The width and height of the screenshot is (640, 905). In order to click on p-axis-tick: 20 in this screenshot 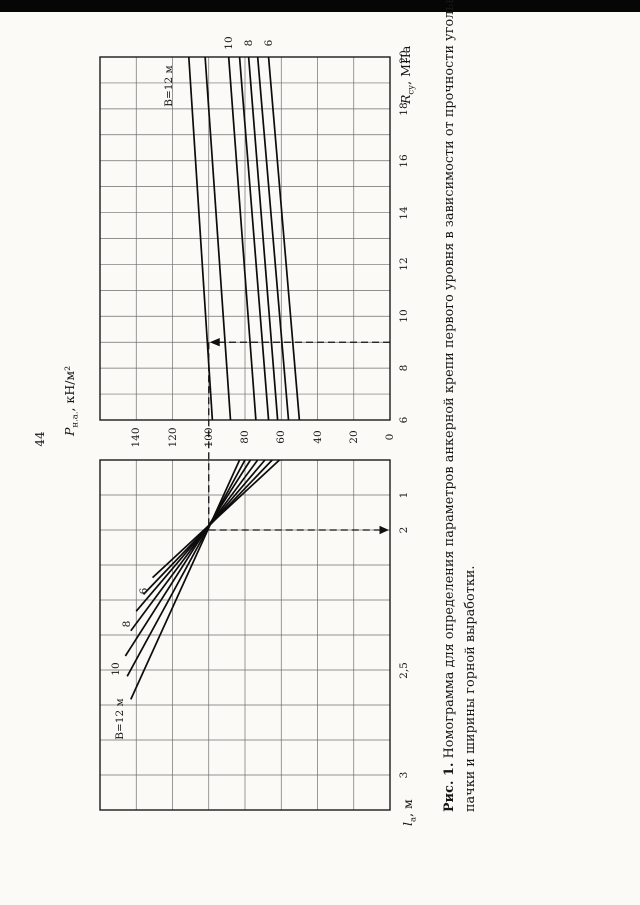, I will do `click(353, 437)`.